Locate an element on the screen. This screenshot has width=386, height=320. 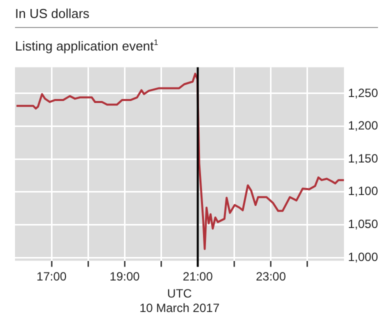
chart-title: Listing application event$^{1}$ is located at coordinates (86, 46).